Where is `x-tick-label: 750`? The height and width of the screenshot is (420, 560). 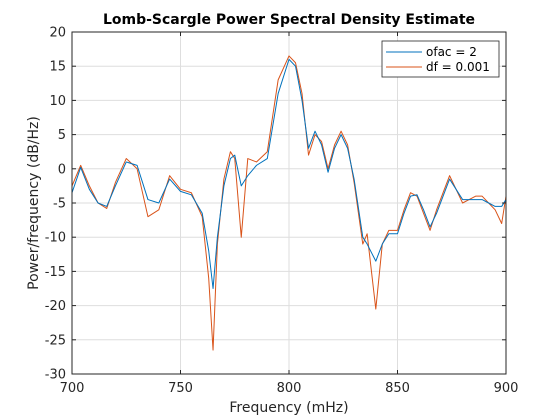
x-tick-label: 750 is located at coordinates (180, 388).